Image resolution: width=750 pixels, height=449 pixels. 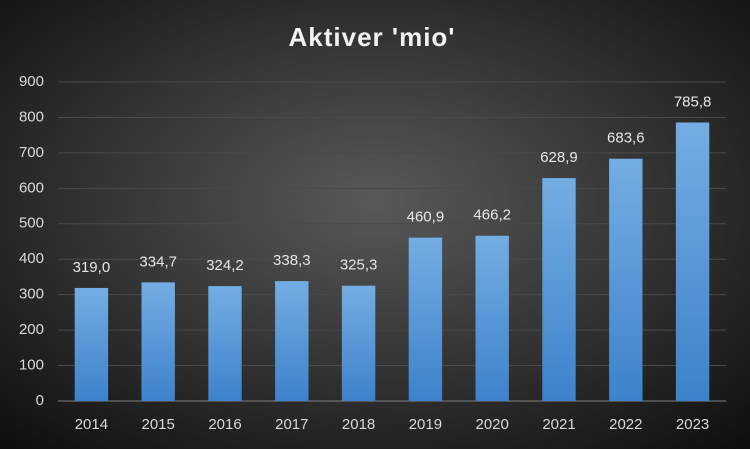 I want to click on value-label: 460,9, so click(x=426, y=217).